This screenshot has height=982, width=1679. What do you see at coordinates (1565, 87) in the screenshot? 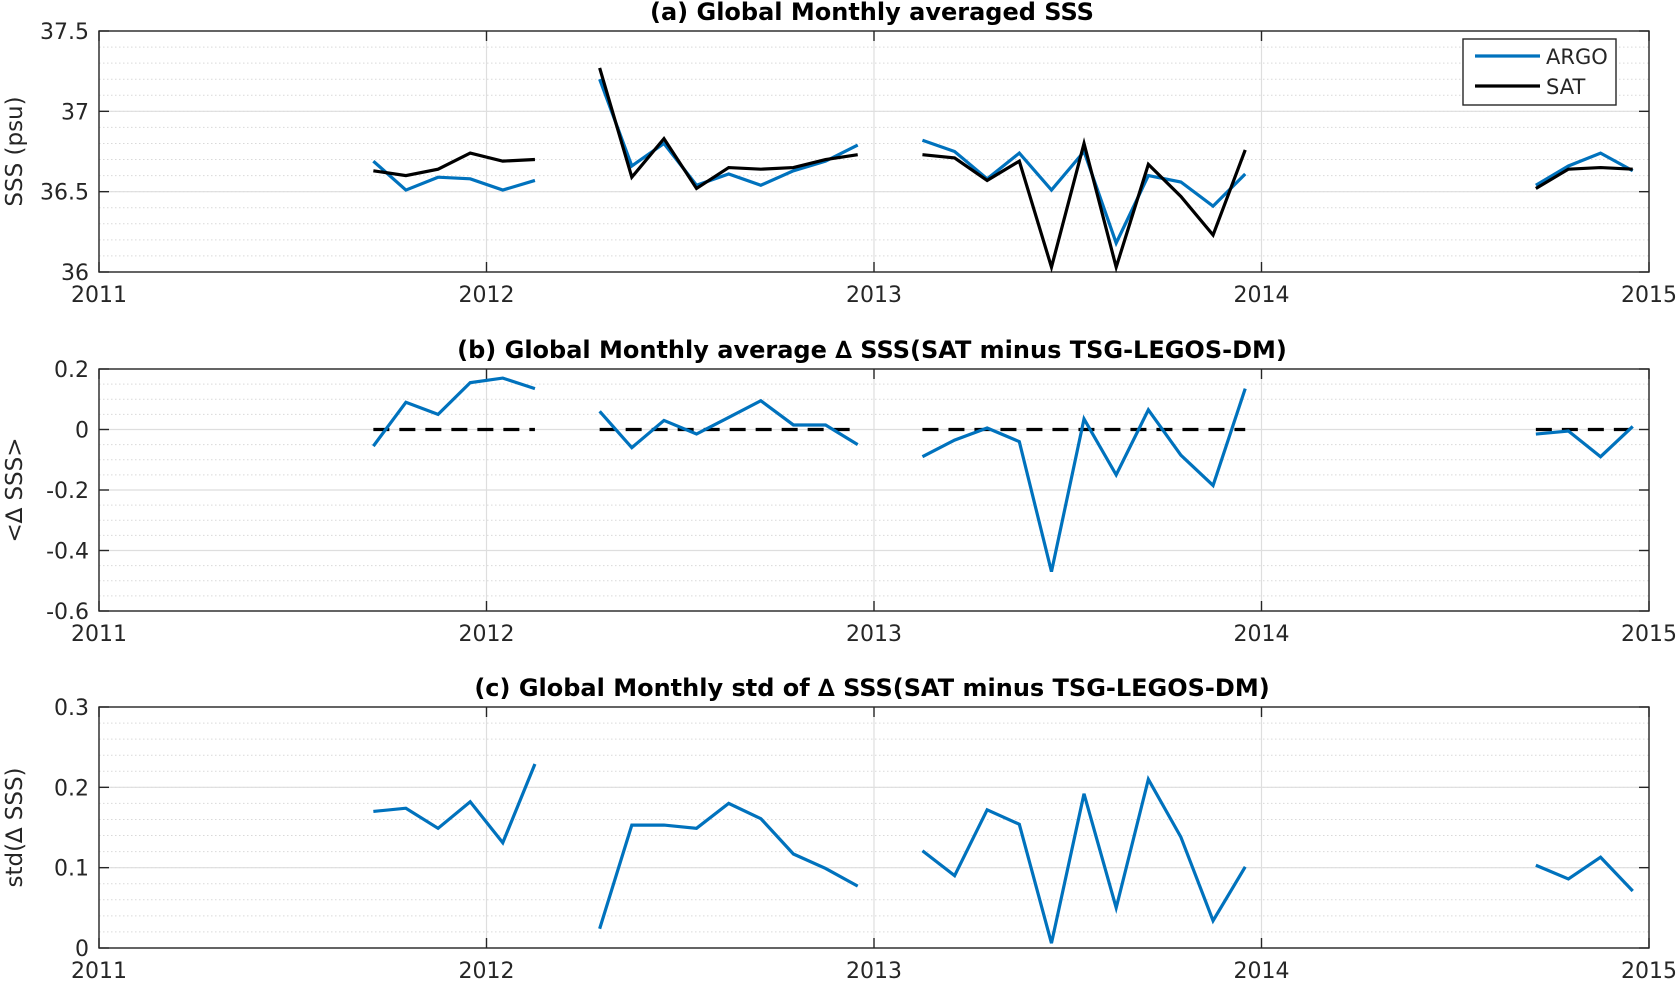
I see `legend-label-sat: SAT` at bounding box center [1565, 87].